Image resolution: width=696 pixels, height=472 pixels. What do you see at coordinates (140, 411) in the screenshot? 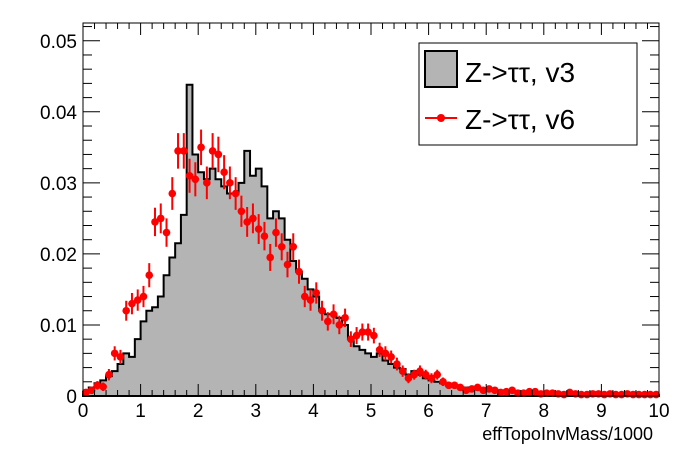
I see `x-tick-label: 1` at bounding box center [140, 411].